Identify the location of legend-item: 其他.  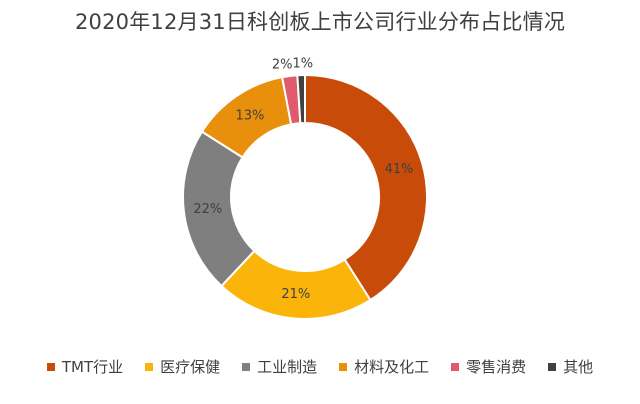
(570, 366).